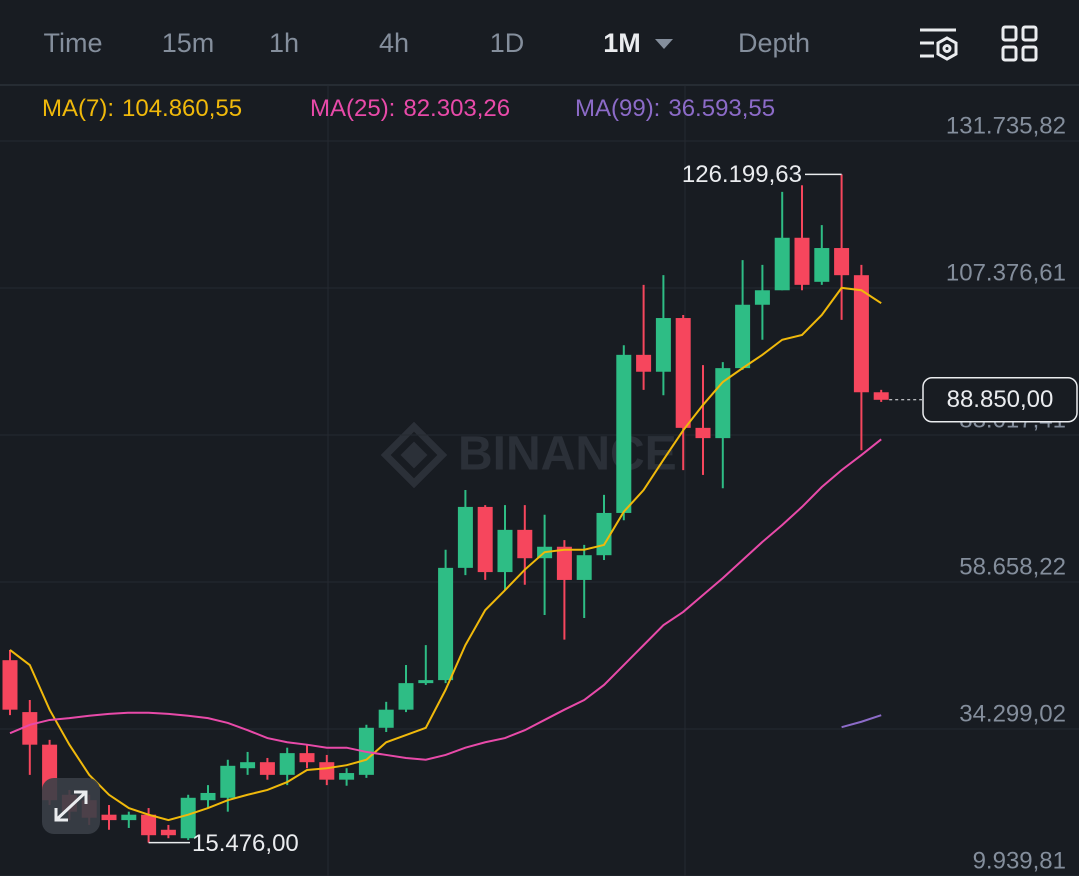 This screenshot has width=1079, height=876. I want to click on last-price-label: 88.850,00, so click(1000, 399).